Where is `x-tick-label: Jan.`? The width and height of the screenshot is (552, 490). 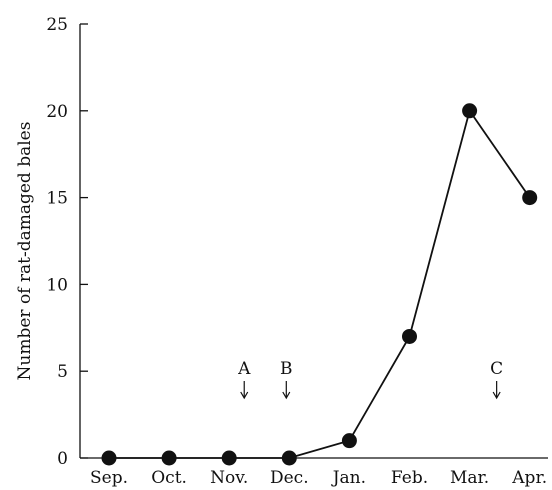 x-tick-label: Jan. is located at coordinates (348, 478).